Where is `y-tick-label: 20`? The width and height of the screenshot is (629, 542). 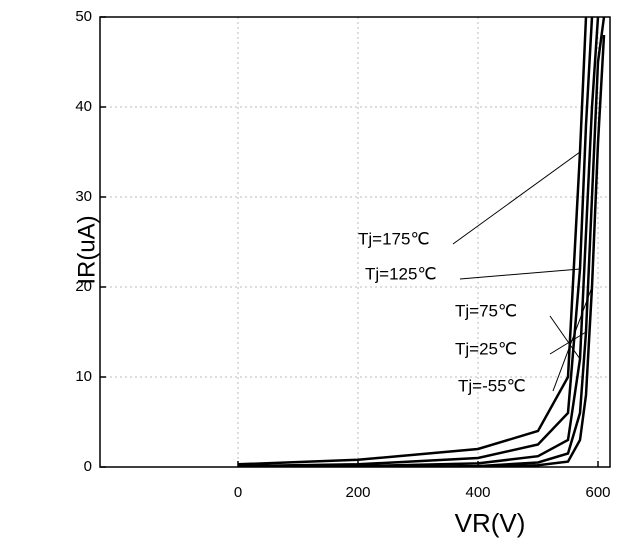 y-tick-label: 20 is located at coordinates (83, 286).